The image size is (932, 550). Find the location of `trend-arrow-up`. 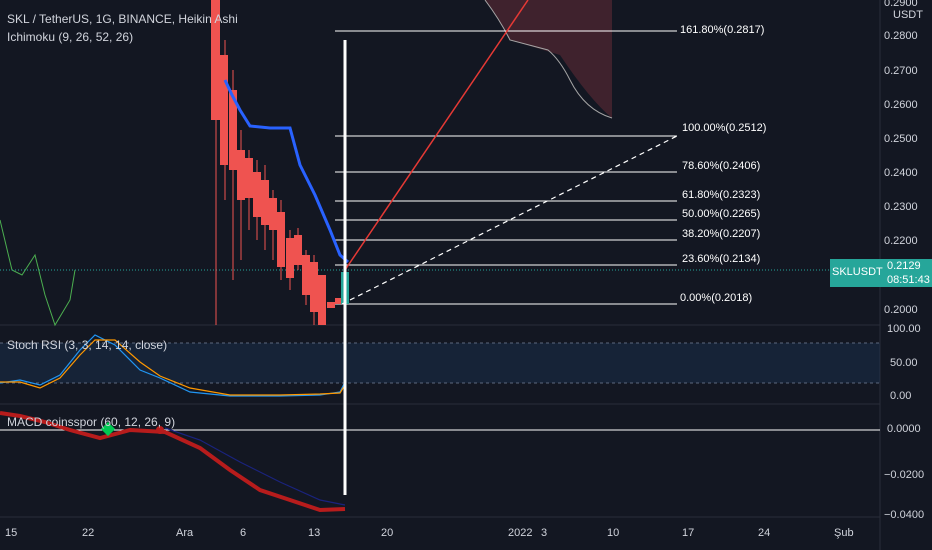

trend-arrow-up is located at coordinates (436, 135).